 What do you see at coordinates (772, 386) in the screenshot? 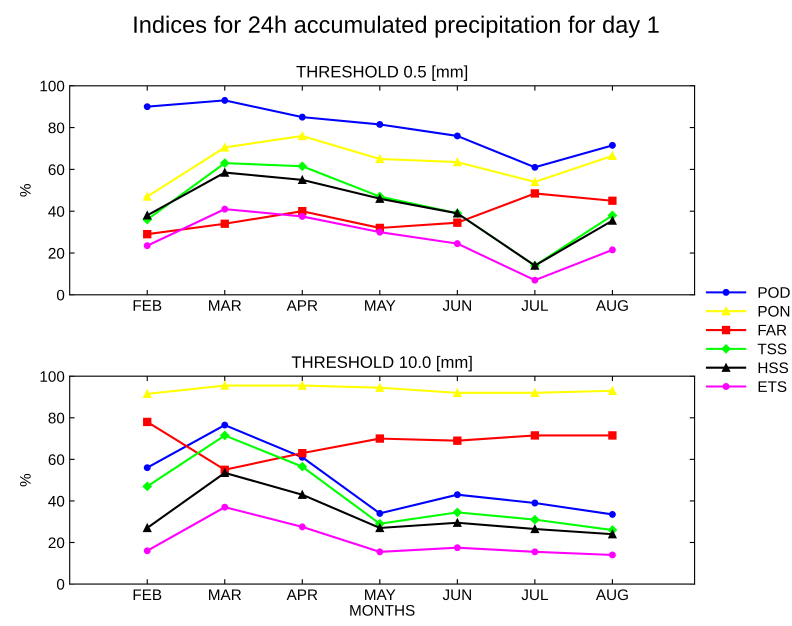
I see `legend-label: ETS` at bounding box center [772, 386].